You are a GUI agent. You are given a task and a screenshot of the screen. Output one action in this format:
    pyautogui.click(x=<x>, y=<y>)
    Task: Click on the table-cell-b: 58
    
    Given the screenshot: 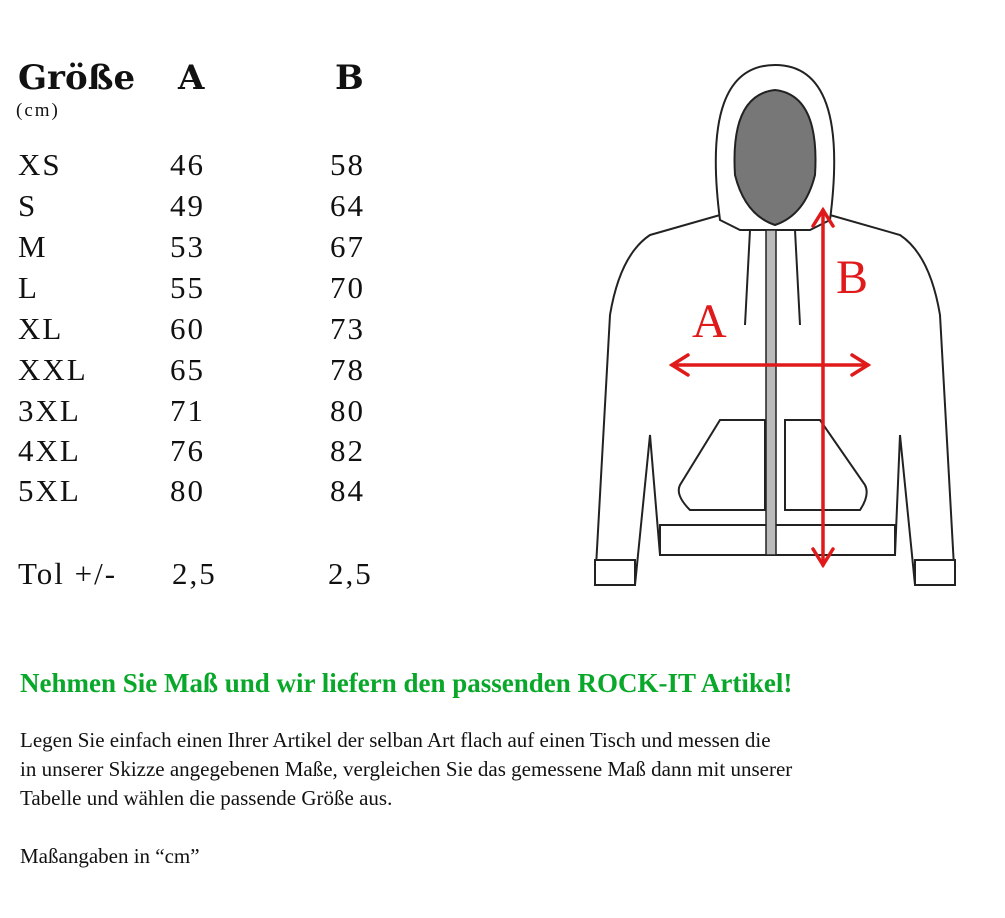 What is the action you would take?
    pyautogui.click(x=347, y=164)
    